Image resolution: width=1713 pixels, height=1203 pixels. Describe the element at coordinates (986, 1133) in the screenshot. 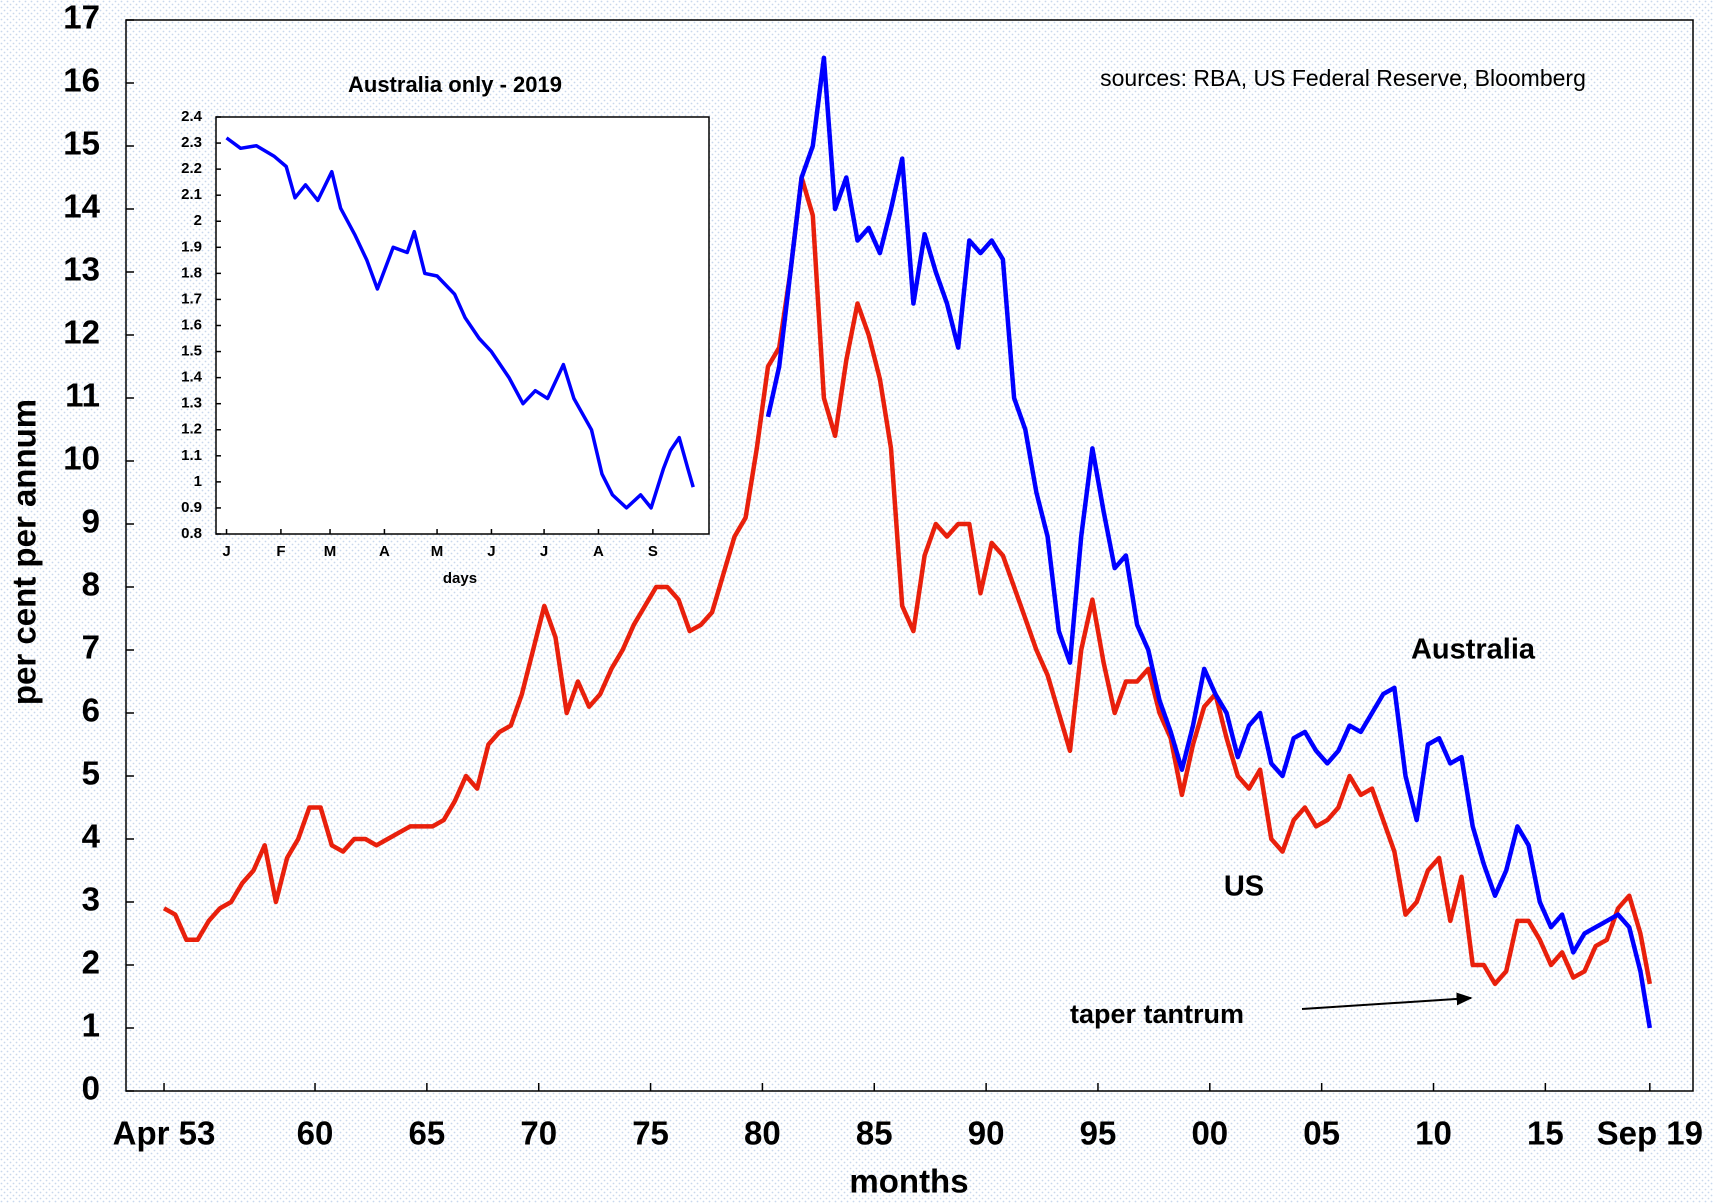

I see `x-tick-label: 90` at that location.